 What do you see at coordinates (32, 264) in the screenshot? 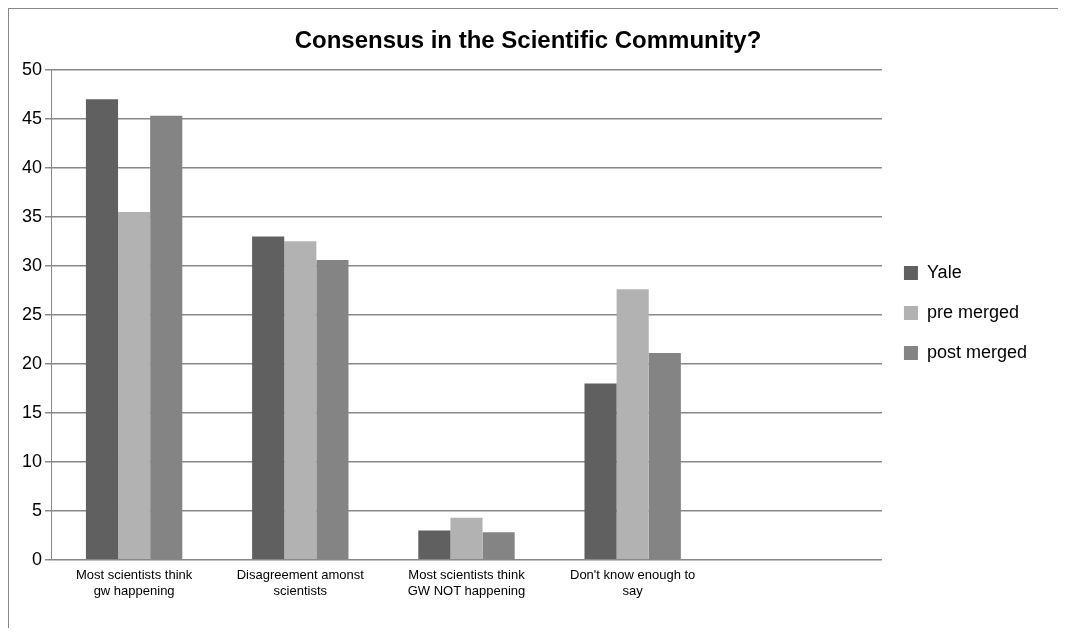
I see `y-tick-label: 30` at bounding box center [32, 264].